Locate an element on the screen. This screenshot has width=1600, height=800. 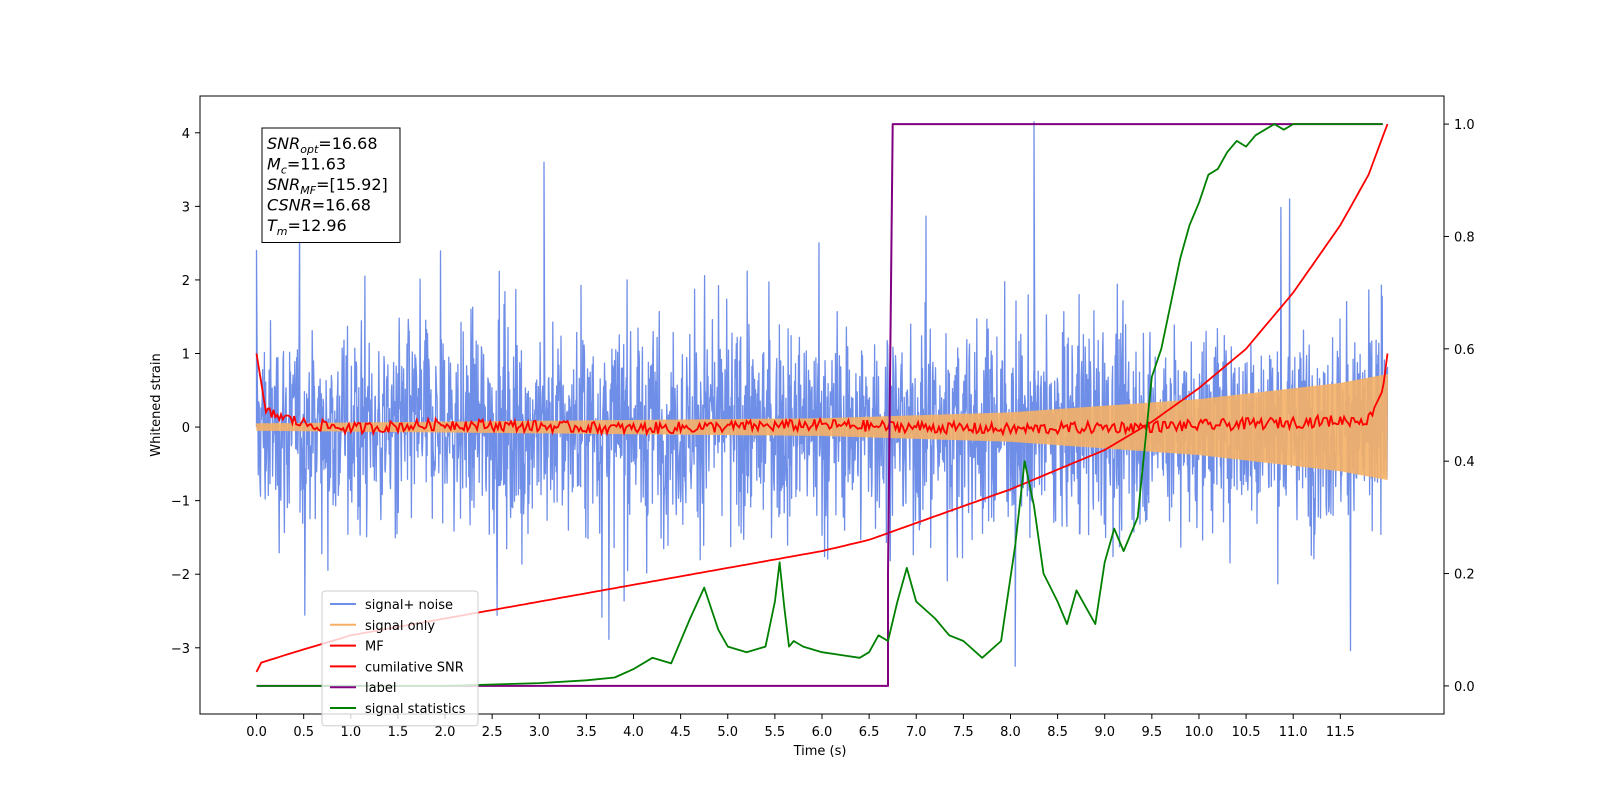
signal-only-series is located at coordinates (822, 427).